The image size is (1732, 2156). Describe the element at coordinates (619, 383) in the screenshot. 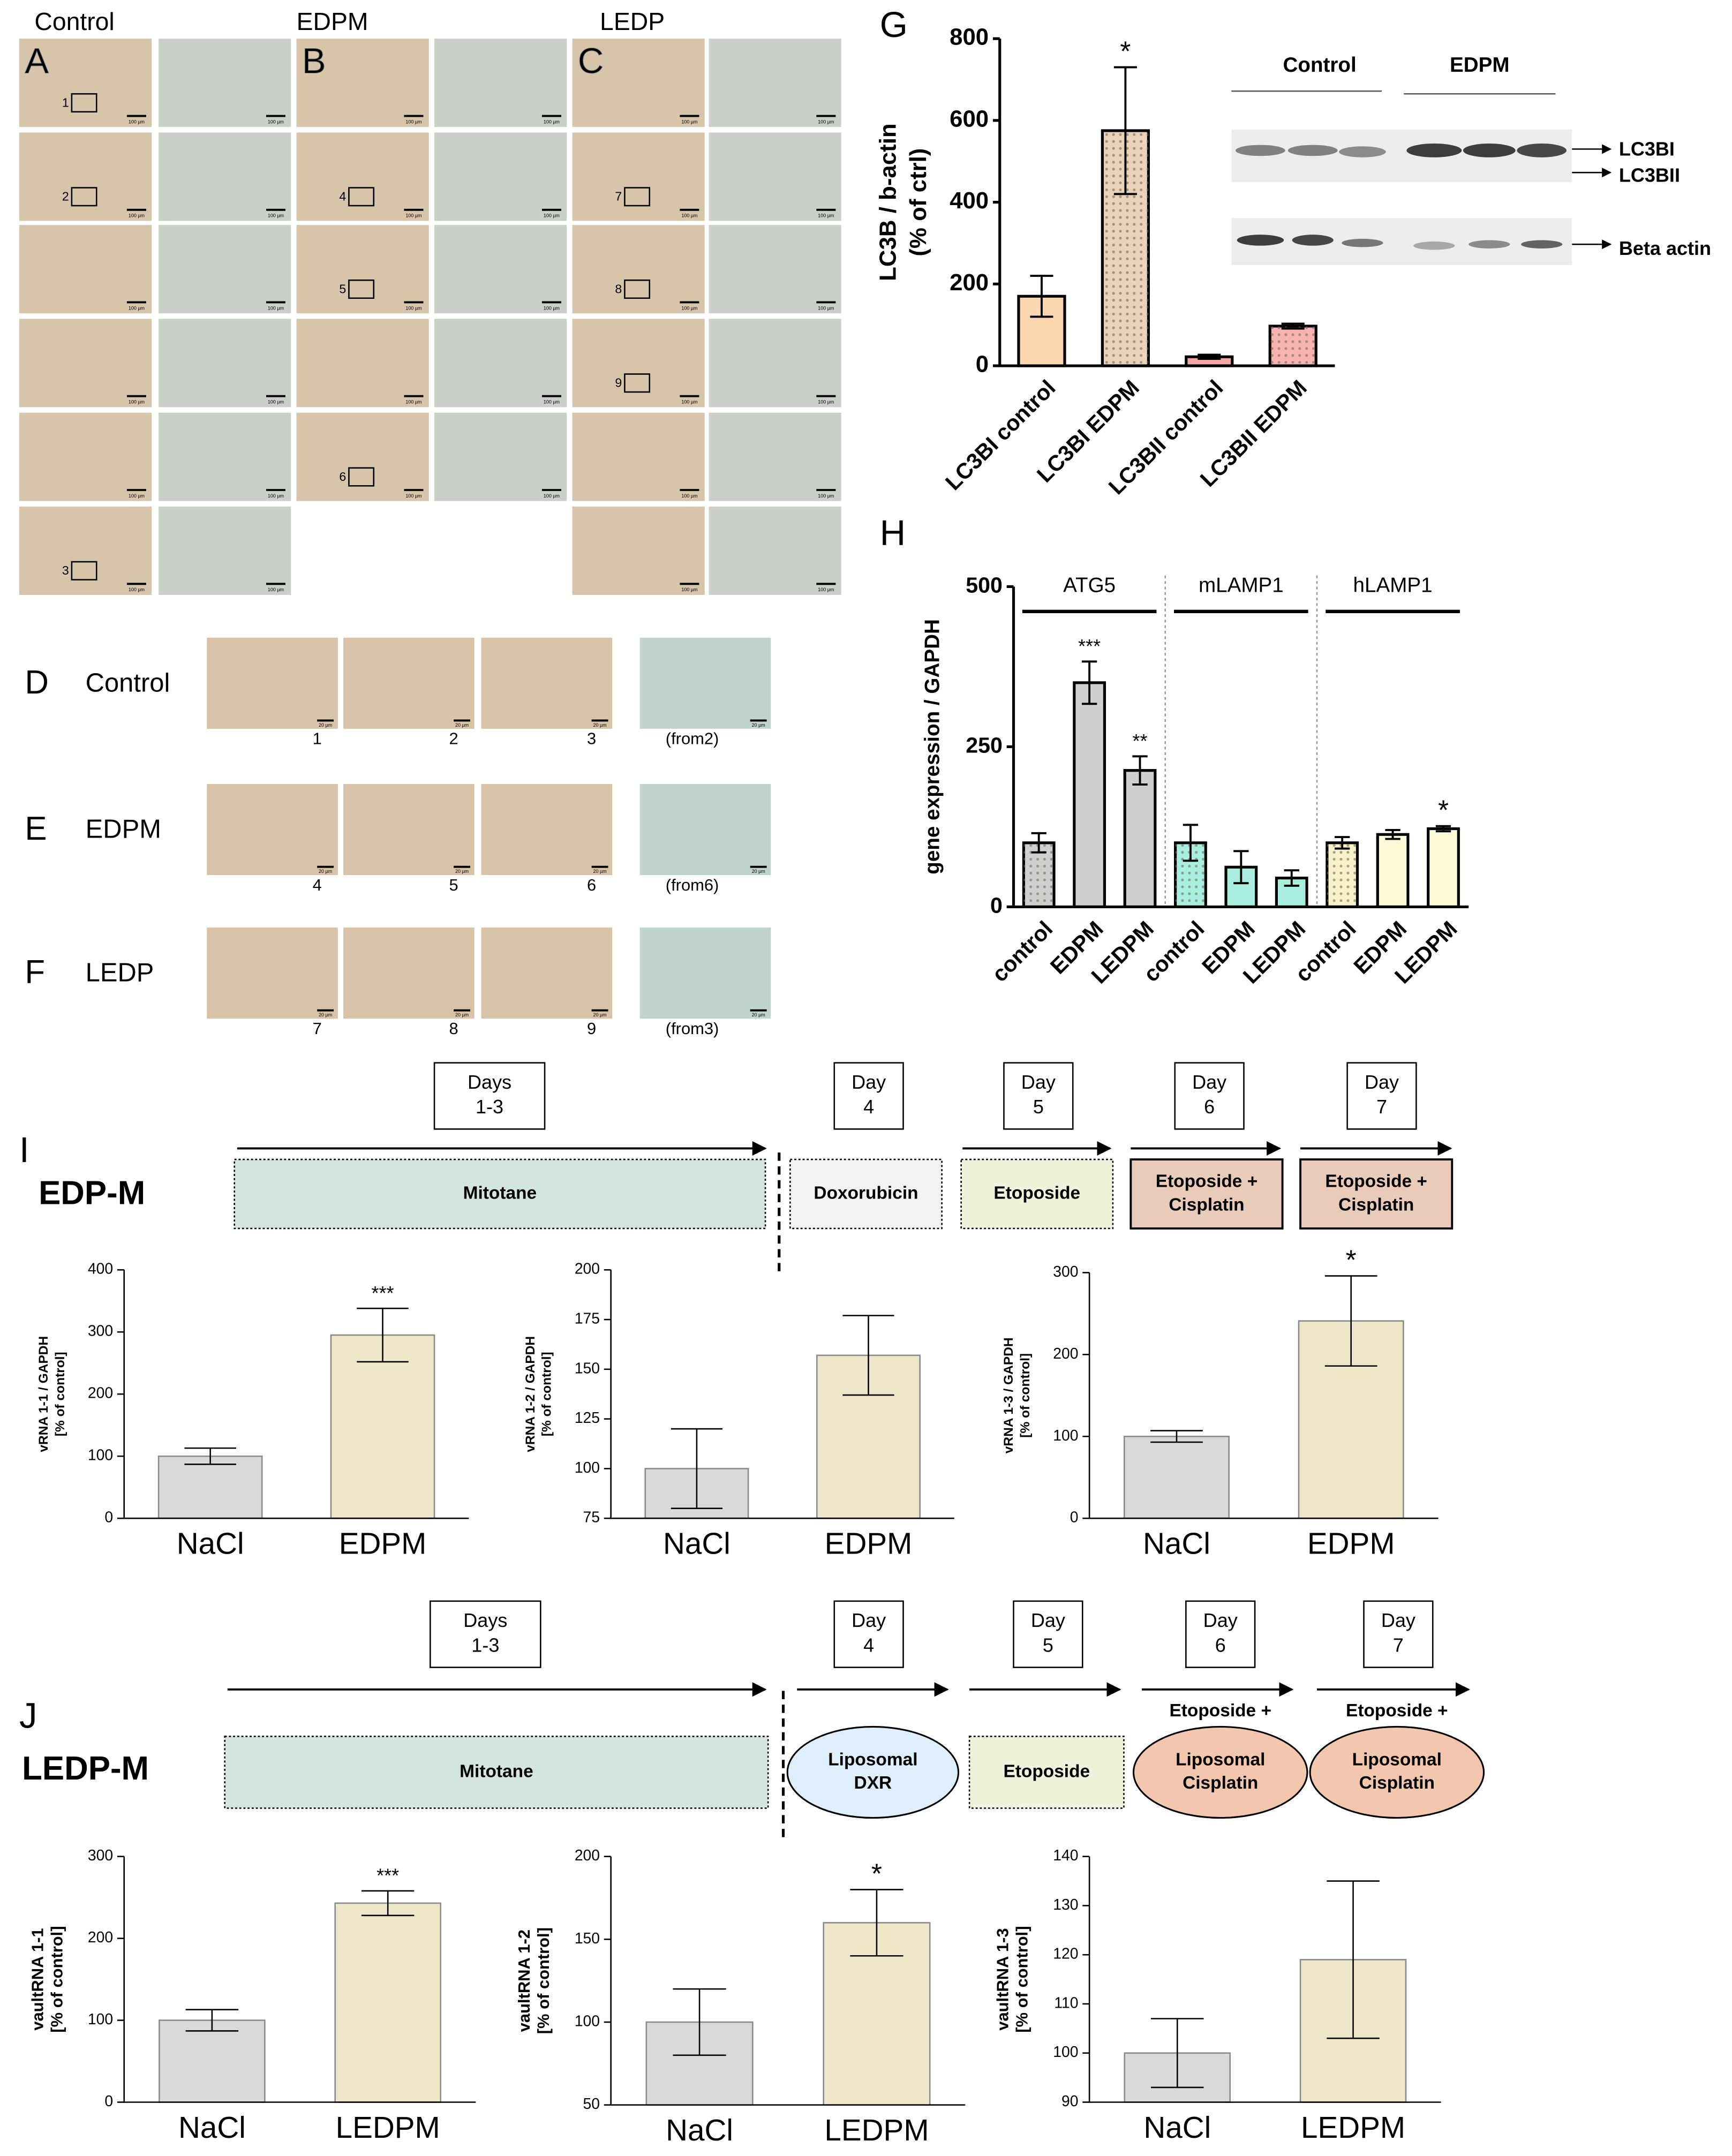

I see `region-label: 9` at that location.